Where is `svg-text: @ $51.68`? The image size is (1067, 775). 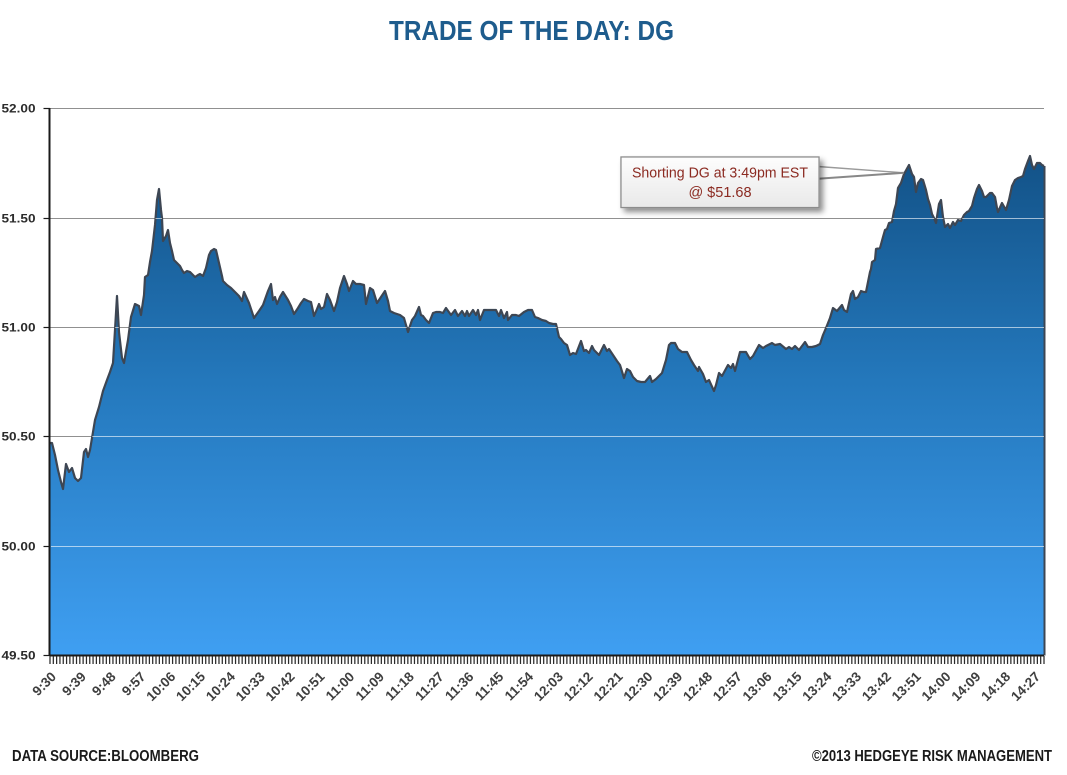 svg-text: @ $51.68 is located at coordinates (719, 193).